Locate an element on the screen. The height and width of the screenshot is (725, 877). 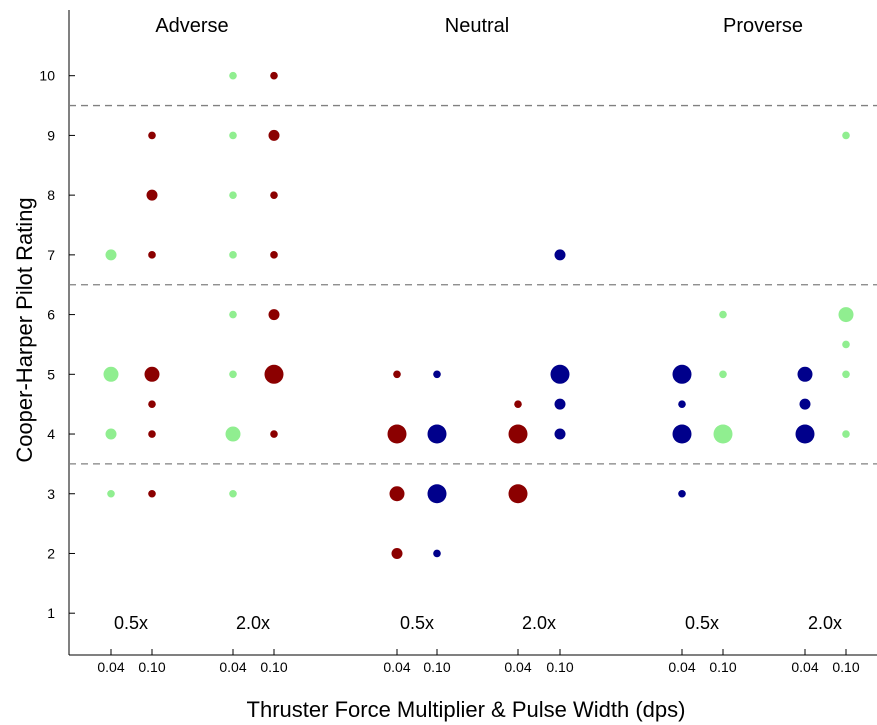
y-tick-label: 4 is located at coordinates (51, 434).